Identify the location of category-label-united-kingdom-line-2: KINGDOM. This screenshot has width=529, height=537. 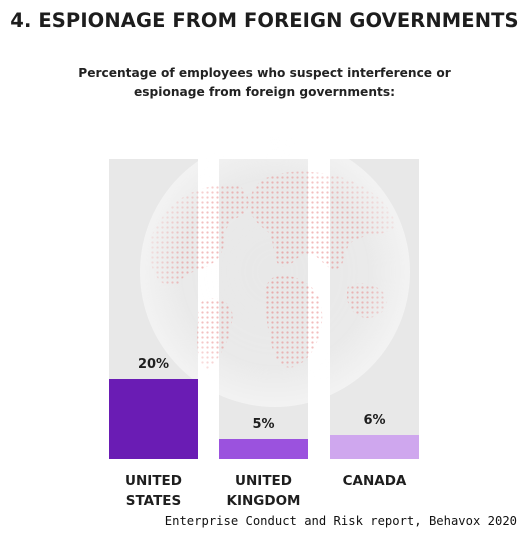
(264, 501).